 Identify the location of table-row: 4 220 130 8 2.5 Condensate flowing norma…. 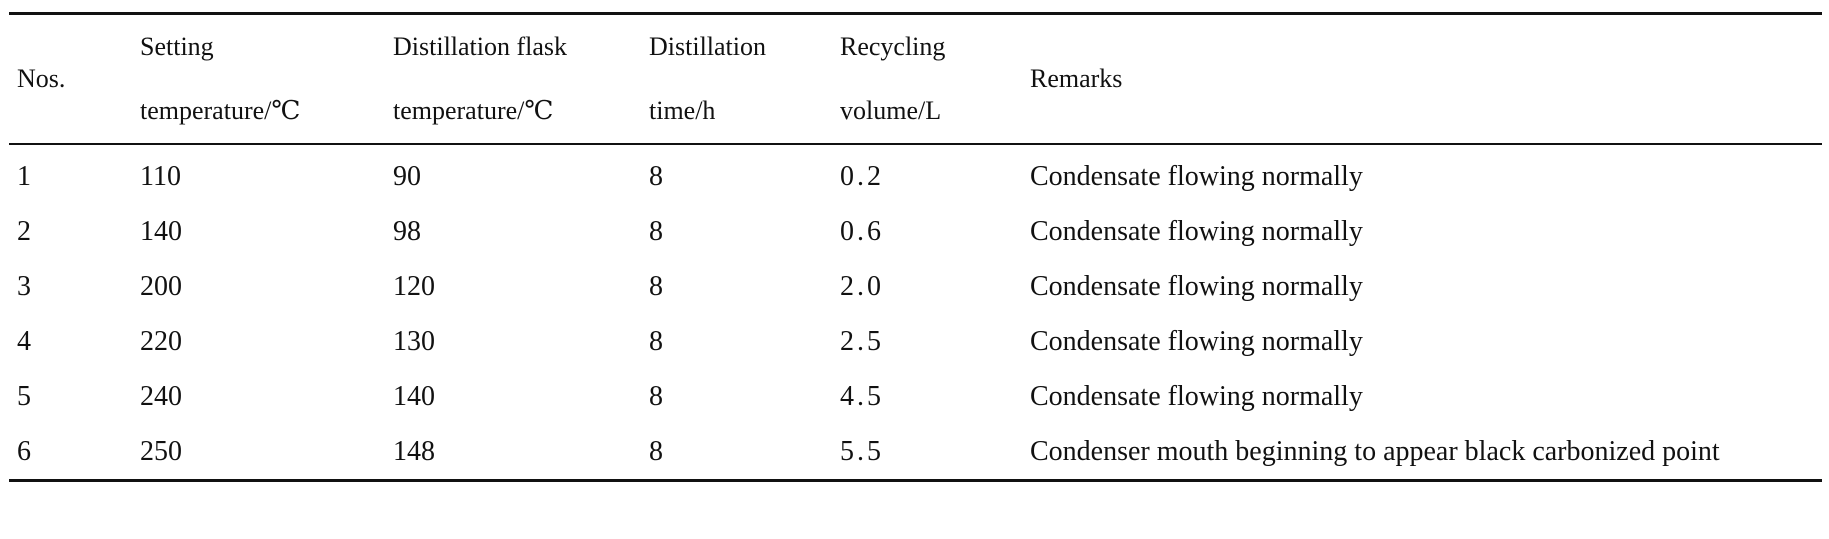
(915, 341).